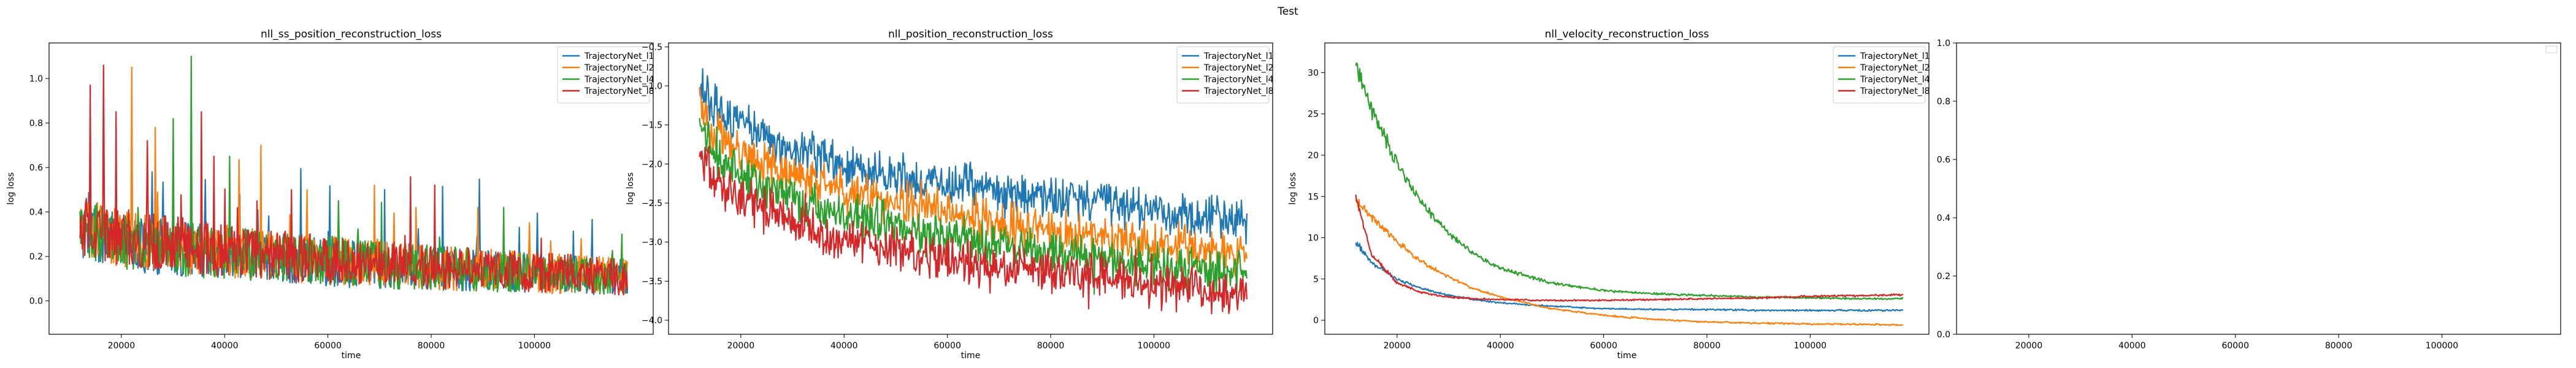 Image resolution: width=2576 pixels, height=368 pixels. I want to click on subplot-3-legend-box, so click(1879, 75).